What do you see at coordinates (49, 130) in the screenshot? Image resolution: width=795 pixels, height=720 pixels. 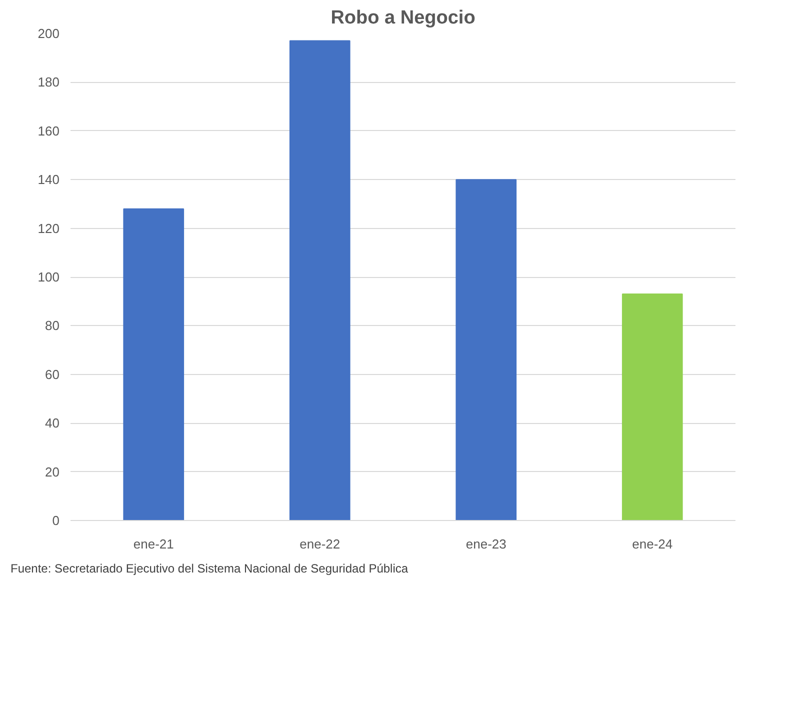 I see `y-tick-label: 160` at bounding box center [49, 130].